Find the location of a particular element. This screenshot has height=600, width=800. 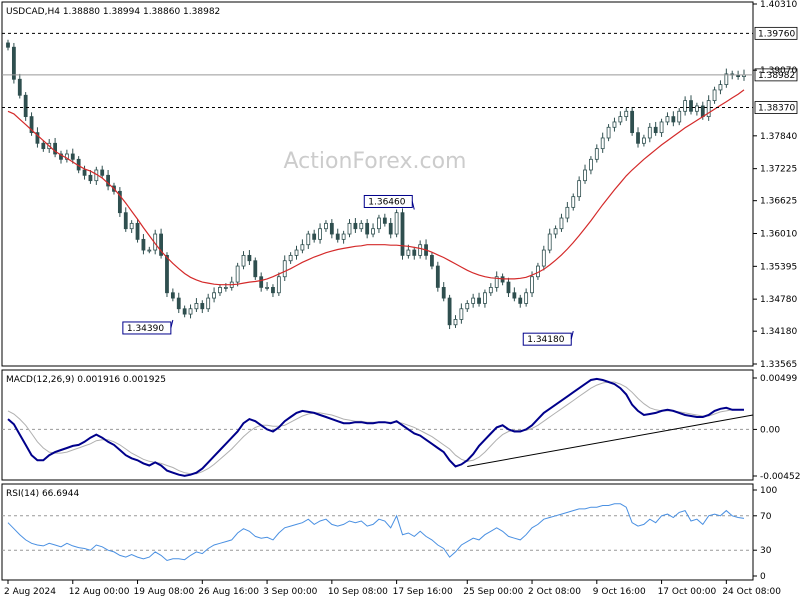

time-tick-label: 3 Sep 00:00 is located at coordinates (290, 592).